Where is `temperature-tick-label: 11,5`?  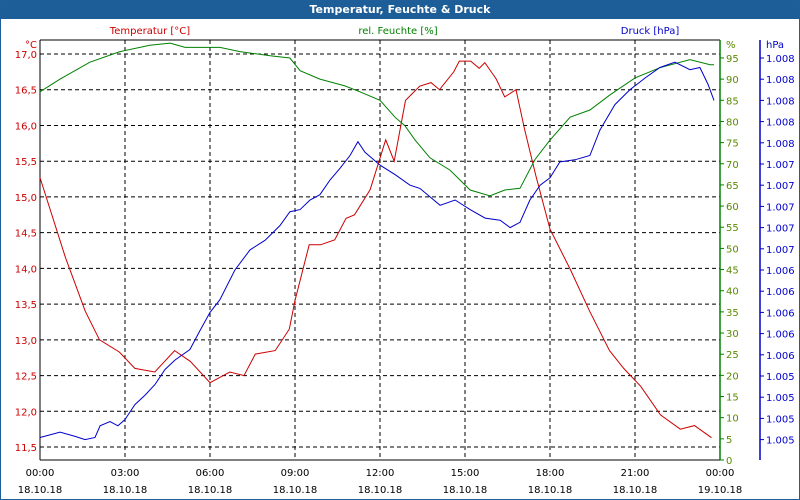 temperature-tick-label: 11,5 is located at coordinates (26, 448).